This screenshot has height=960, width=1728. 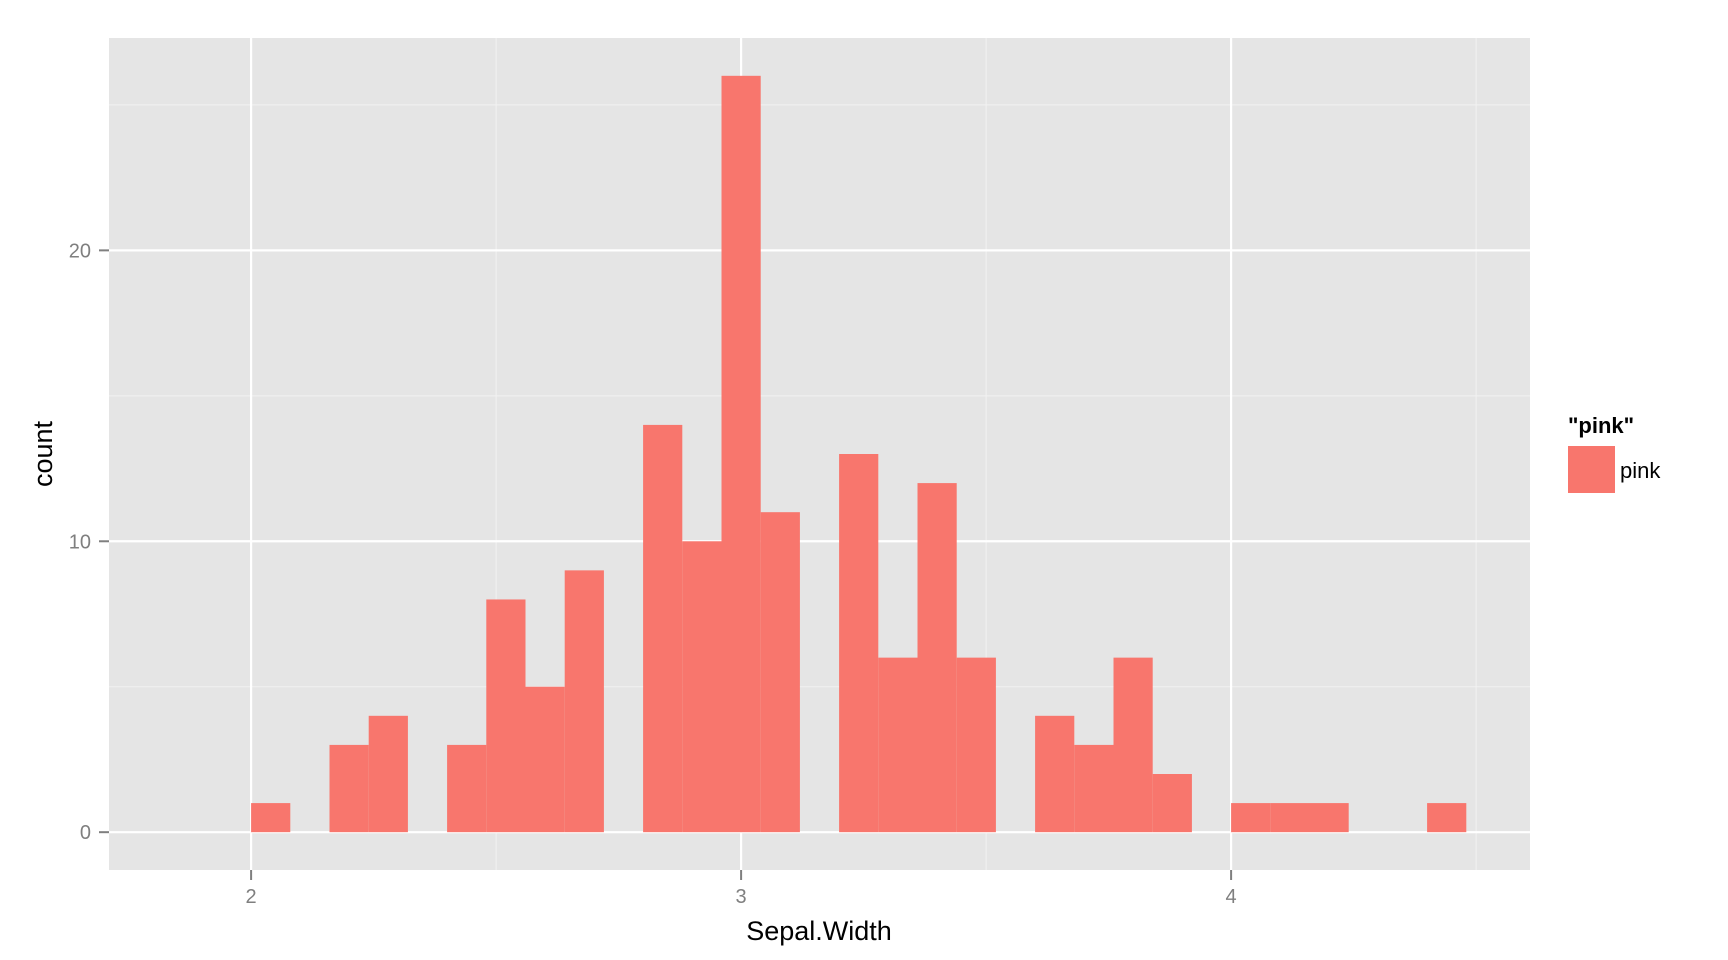 I want to click on legend: "pink" pink, so click(x=1614, y=453).